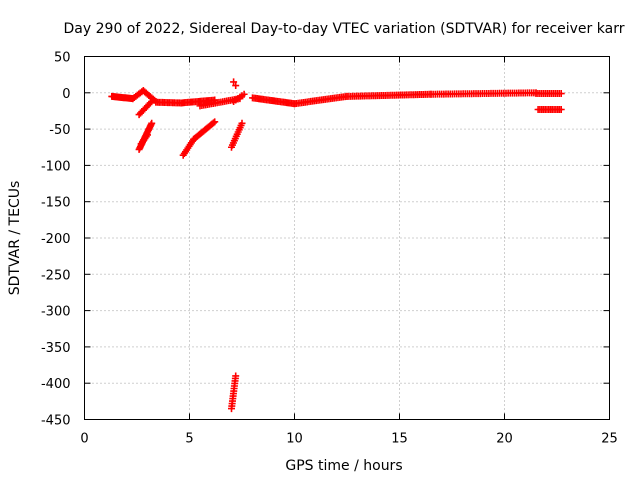  What do you see at coordinates (66, 94) in the screenshot?
I see `y-tick-label: 0` at bounding box center [66, 94].